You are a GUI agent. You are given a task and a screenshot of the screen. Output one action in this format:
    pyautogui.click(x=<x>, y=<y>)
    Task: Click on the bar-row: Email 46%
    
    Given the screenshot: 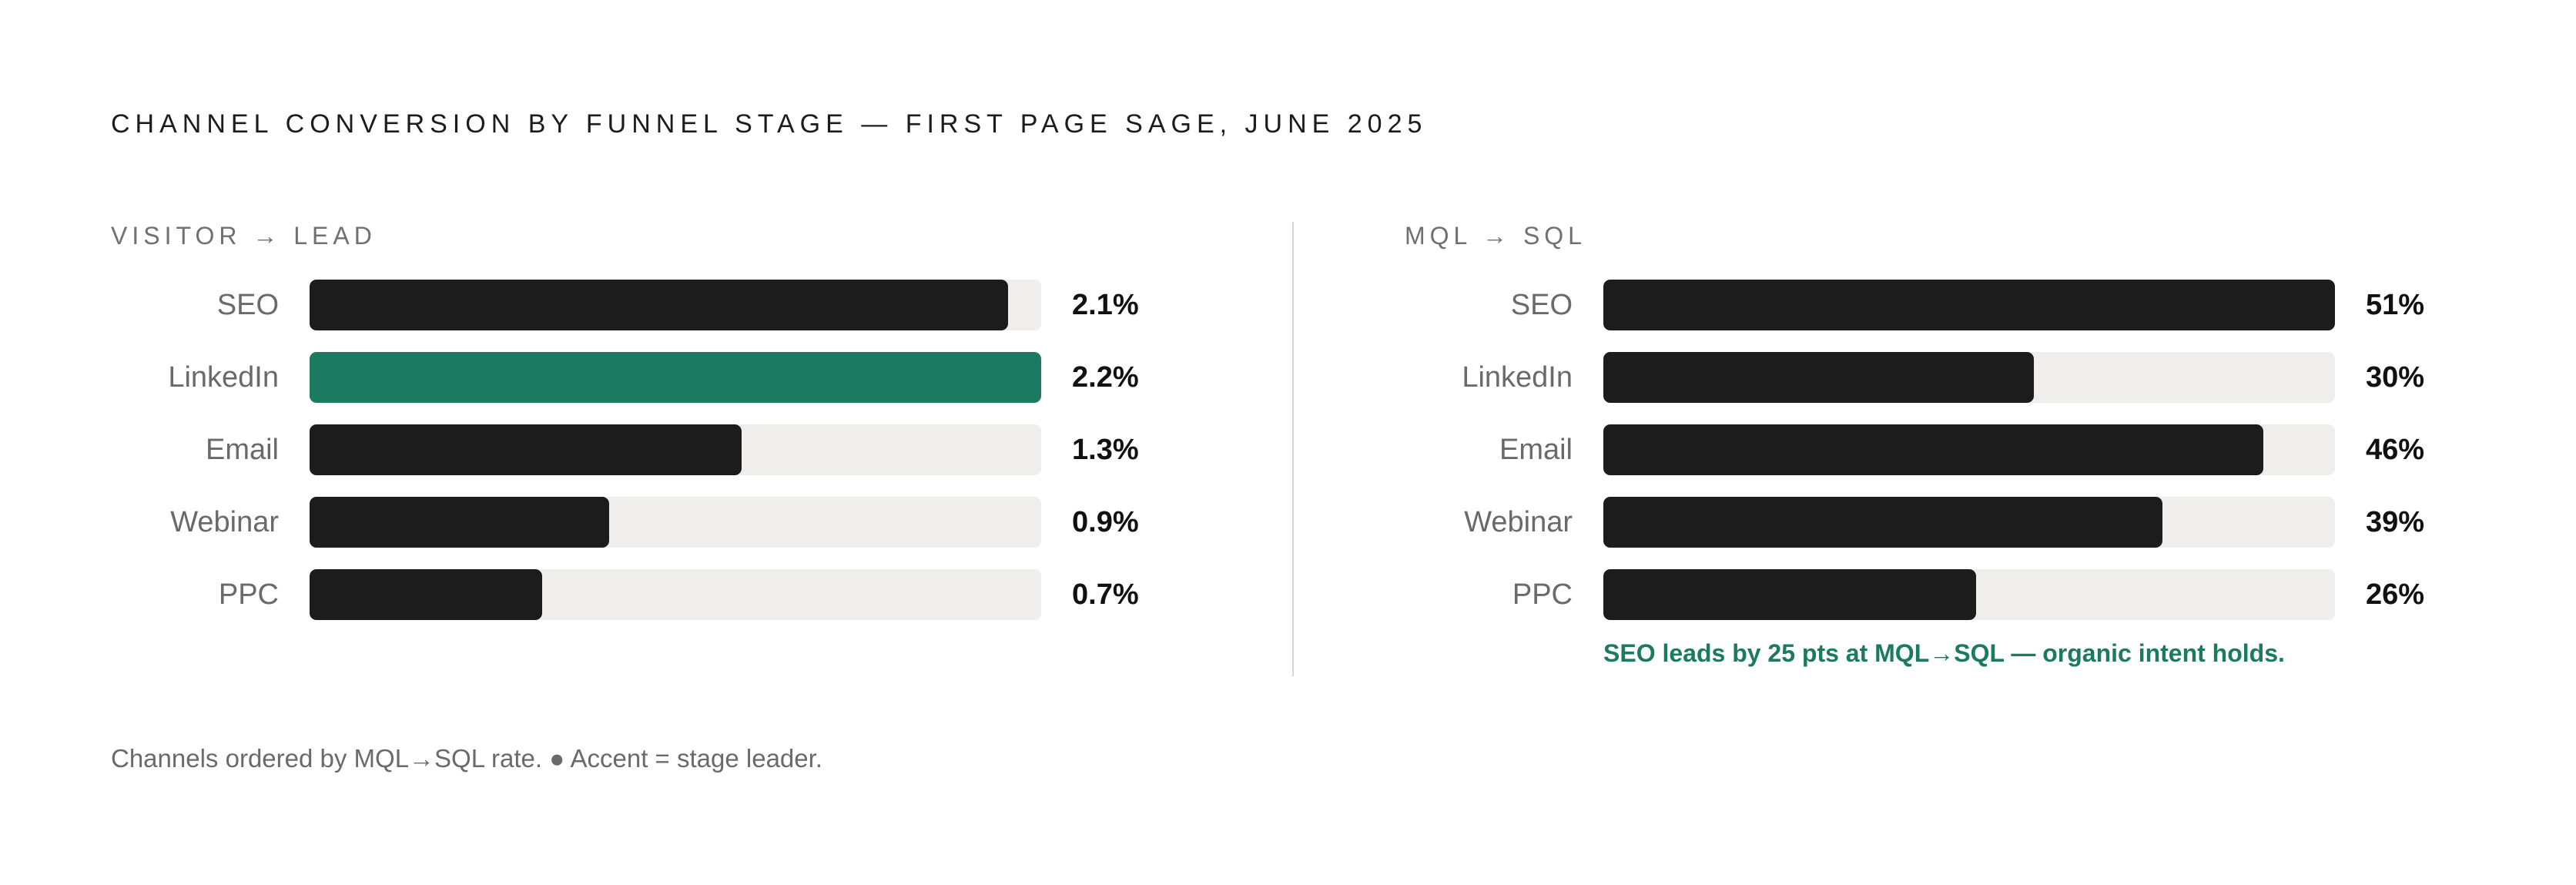 What is the action you would take?
    pyautogui.click(x=1991, y=449)
    